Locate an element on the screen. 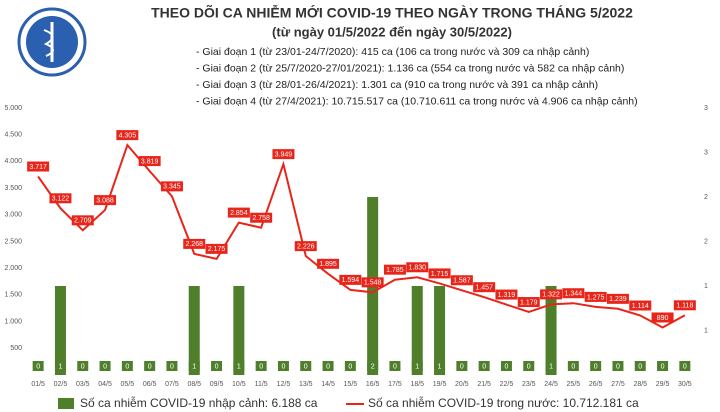  line-value-label: 1.830 is located at coordinates (417, 268).